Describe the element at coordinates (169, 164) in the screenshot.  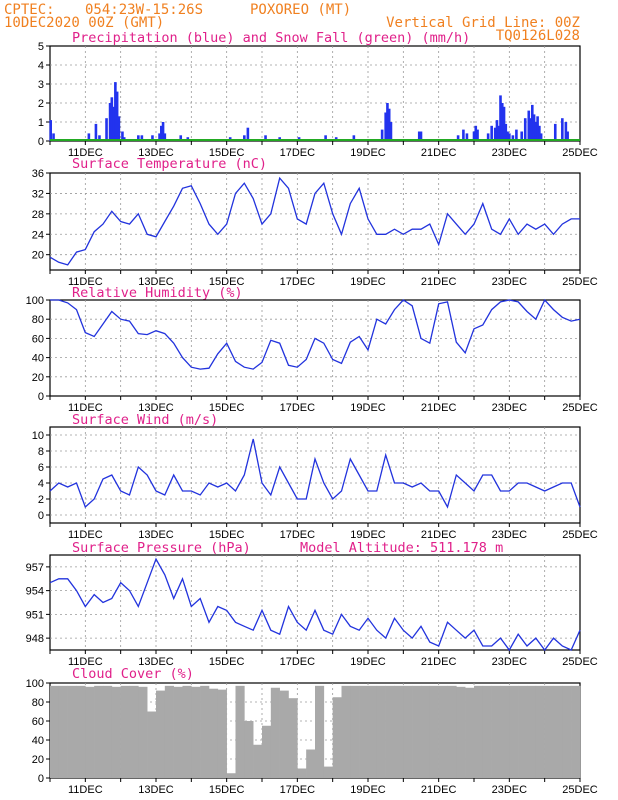
I see `panel-temperature-title: Surface Temperature (nC)` at that location.